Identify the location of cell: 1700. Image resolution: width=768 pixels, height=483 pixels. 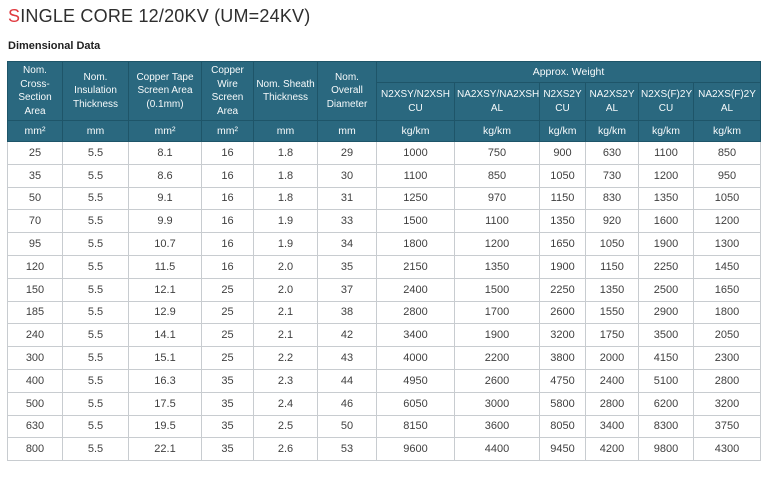
(497, 312).